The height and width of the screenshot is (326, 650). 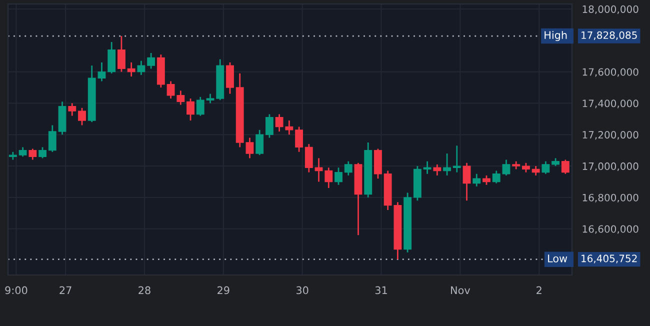 What do you see at coordinates (610, 135) in the screenshot?
I see `y-tick-label: 17,200,000` at bounding box center [610, 135].